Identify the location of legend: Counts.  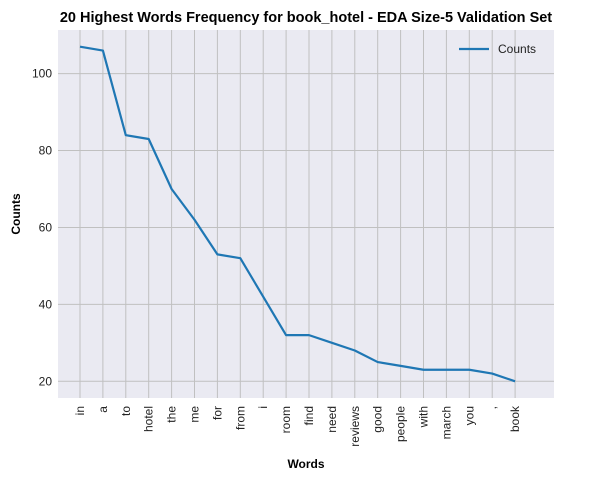
(497, 49).